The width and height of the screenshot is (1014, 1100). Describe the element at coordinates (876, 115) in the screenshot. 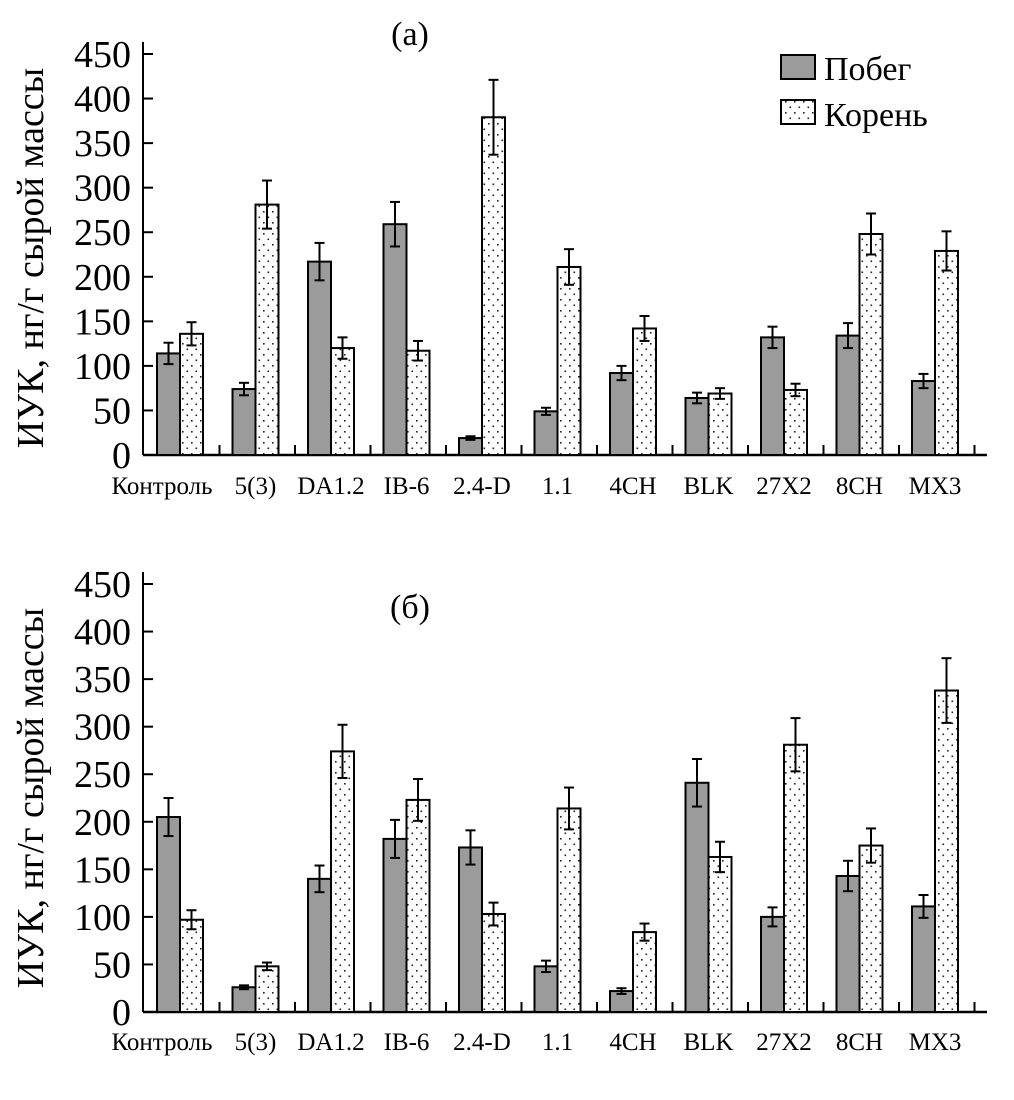

I see `legend-label-root: Корень` at that location.